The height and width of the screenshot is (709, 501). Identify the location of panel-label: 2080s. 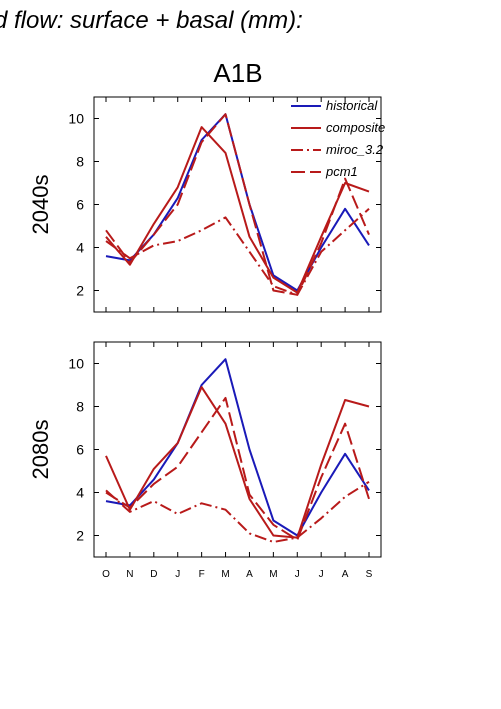
(40, 450).